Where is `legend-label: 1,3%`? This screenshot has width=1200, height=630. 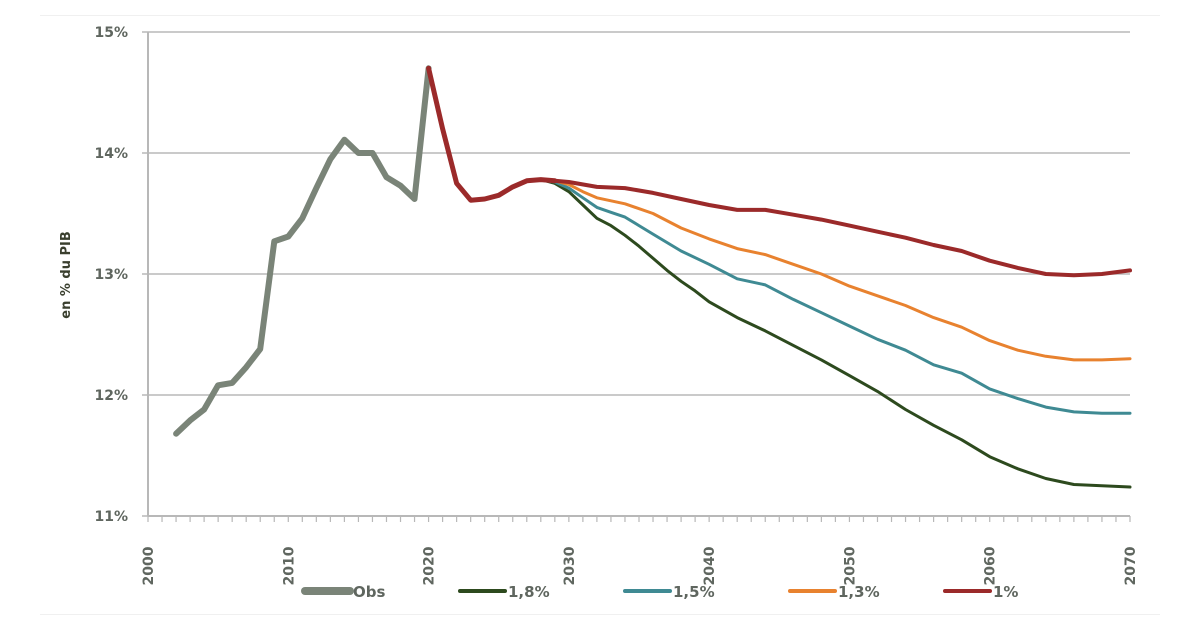
legend-label: 1,3% is located at coordinates (859, 592).